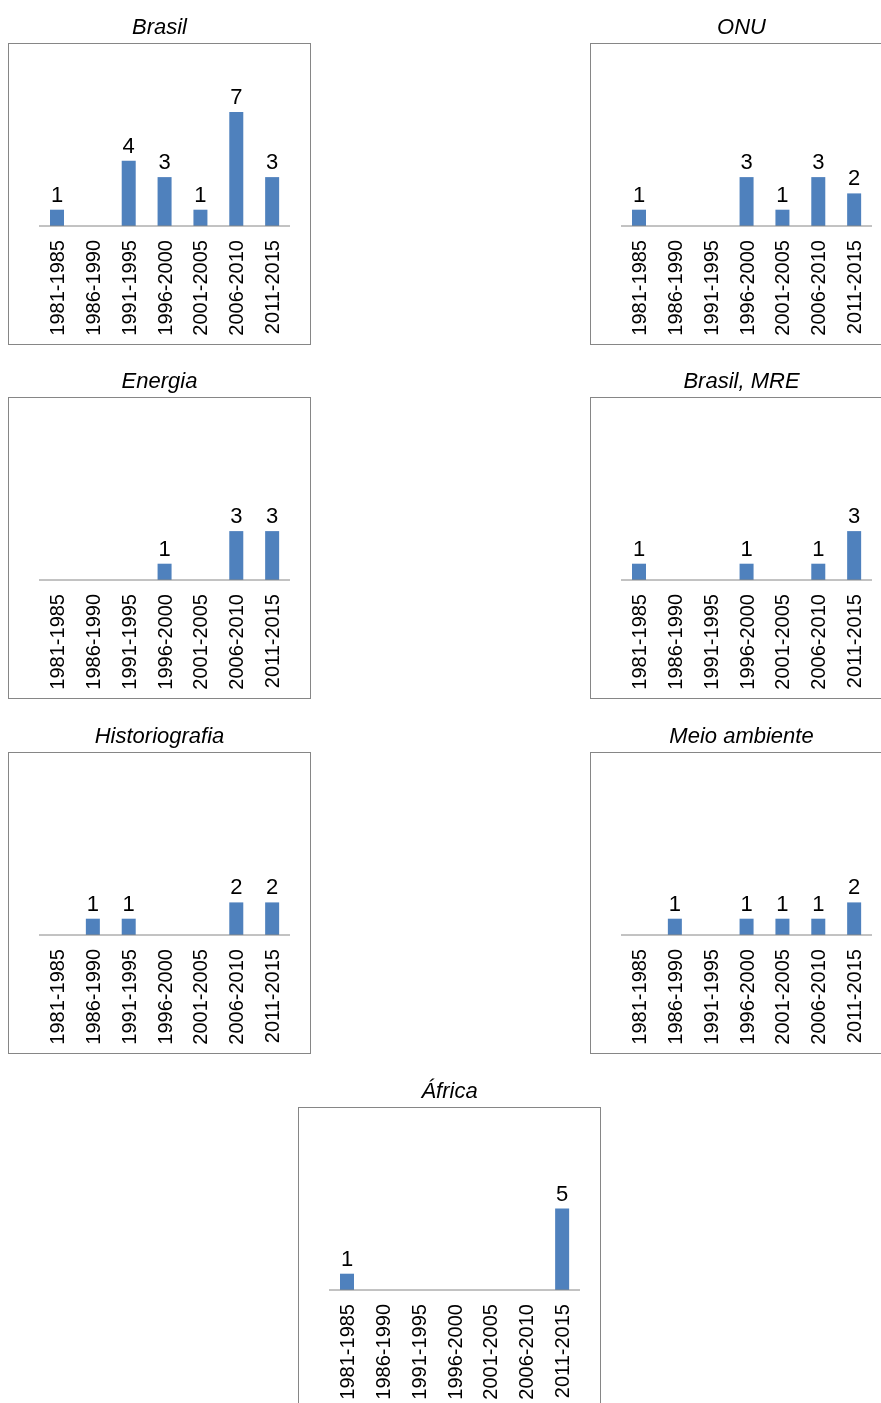 Image resolution: width=881 pixels, height=1403 pixels. What do you see at coordinates (562, 1193) in the screenshot?
I see `data-label: 5` at bounding box center [562, 1193].